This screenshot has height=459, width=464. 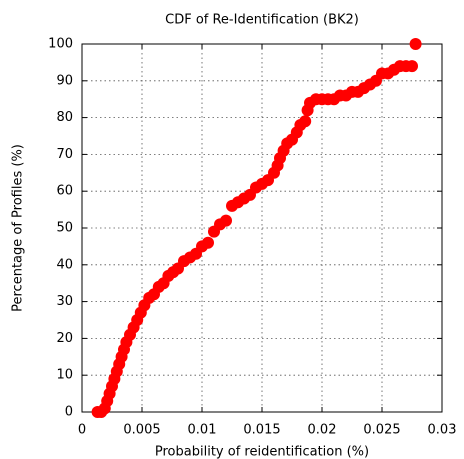 I want to click on y-tick-label: 70, so click(x=64, y=154).